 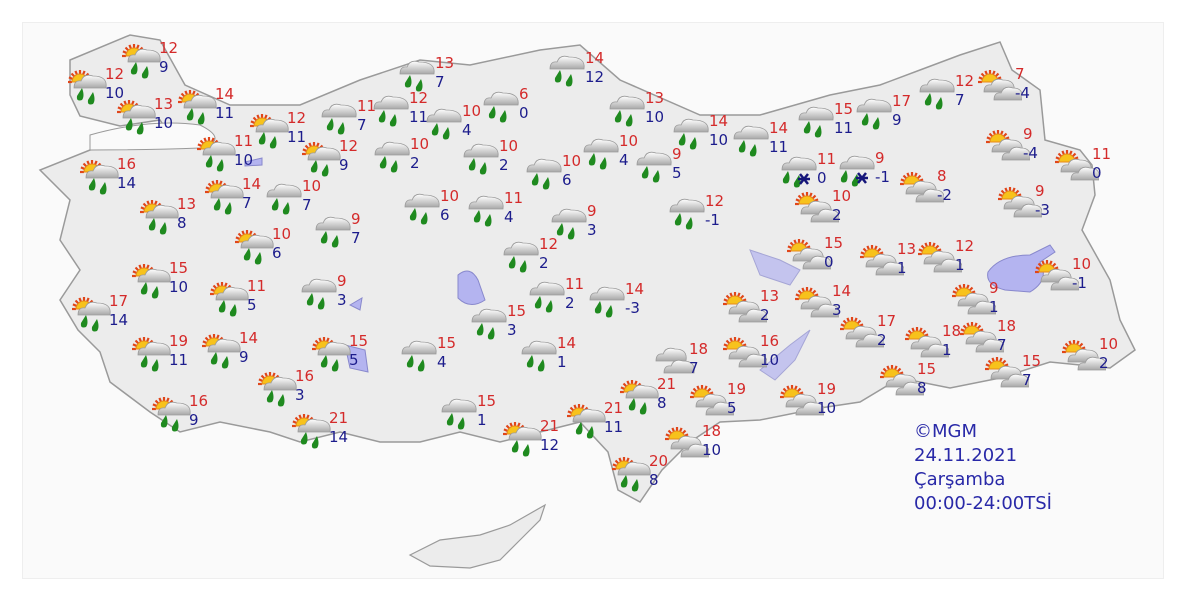 I want to click on max-temperature: 19, so click(x=827, y=389).